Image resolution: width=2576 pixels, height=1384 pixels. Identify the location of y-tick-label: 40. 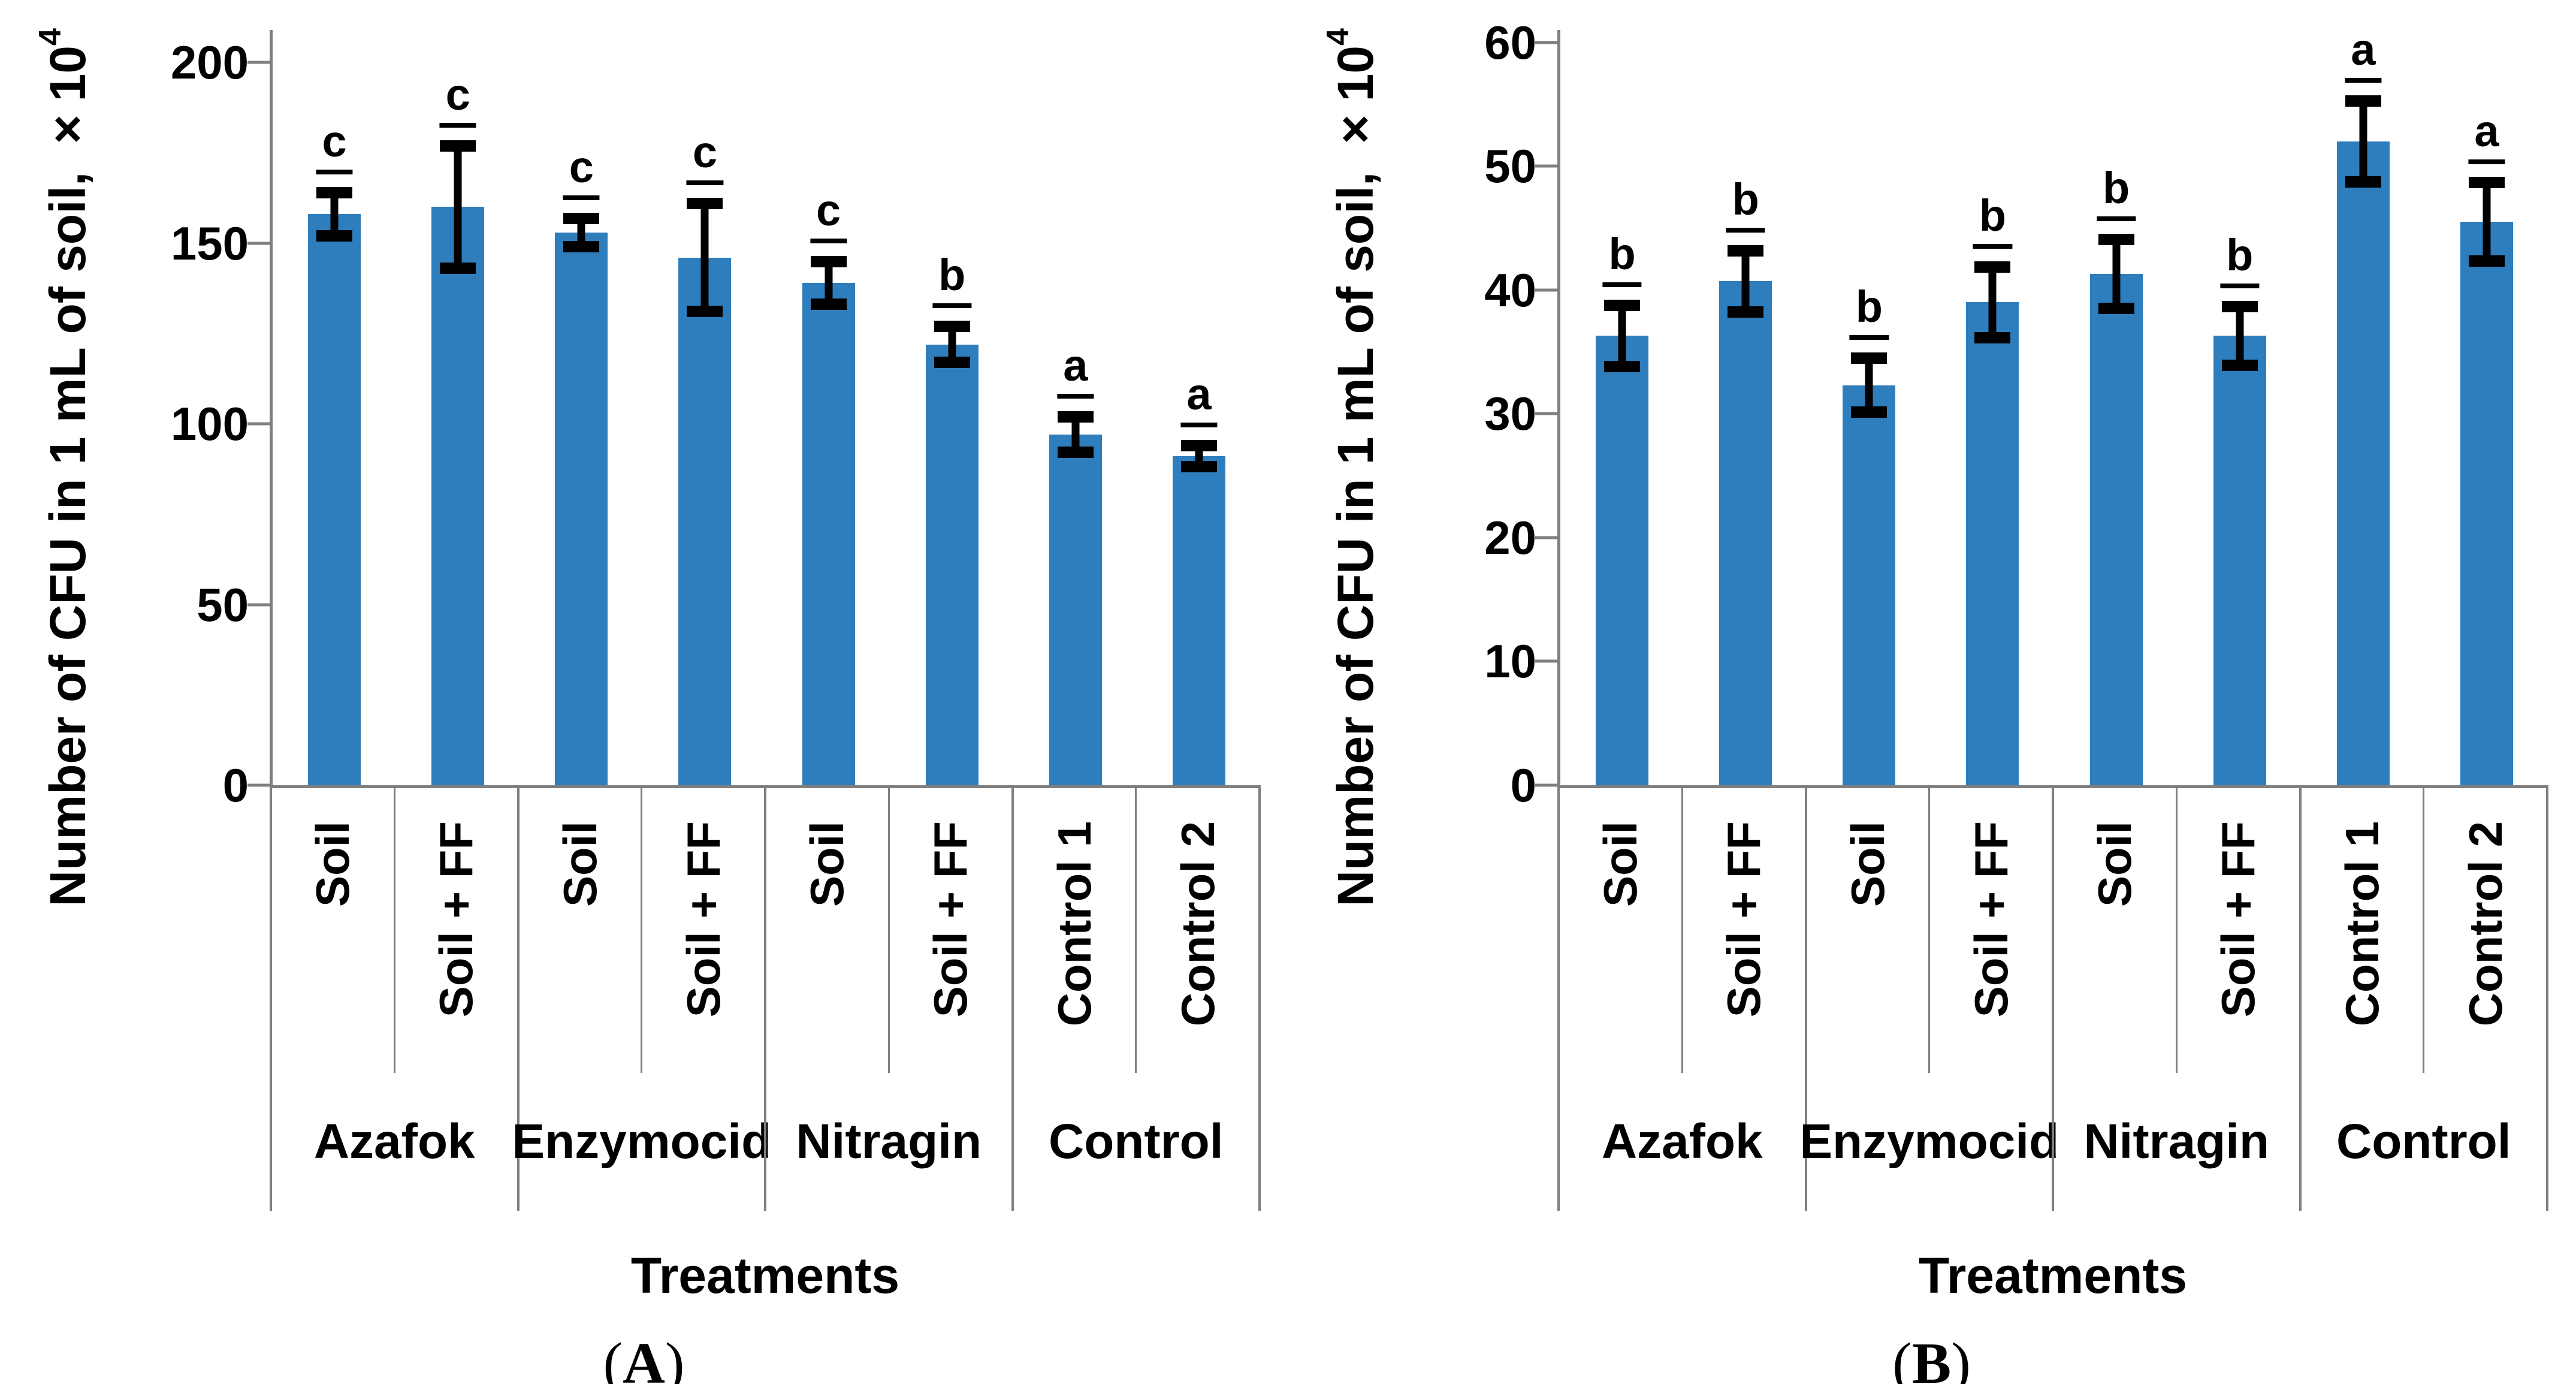
(1510, 289).